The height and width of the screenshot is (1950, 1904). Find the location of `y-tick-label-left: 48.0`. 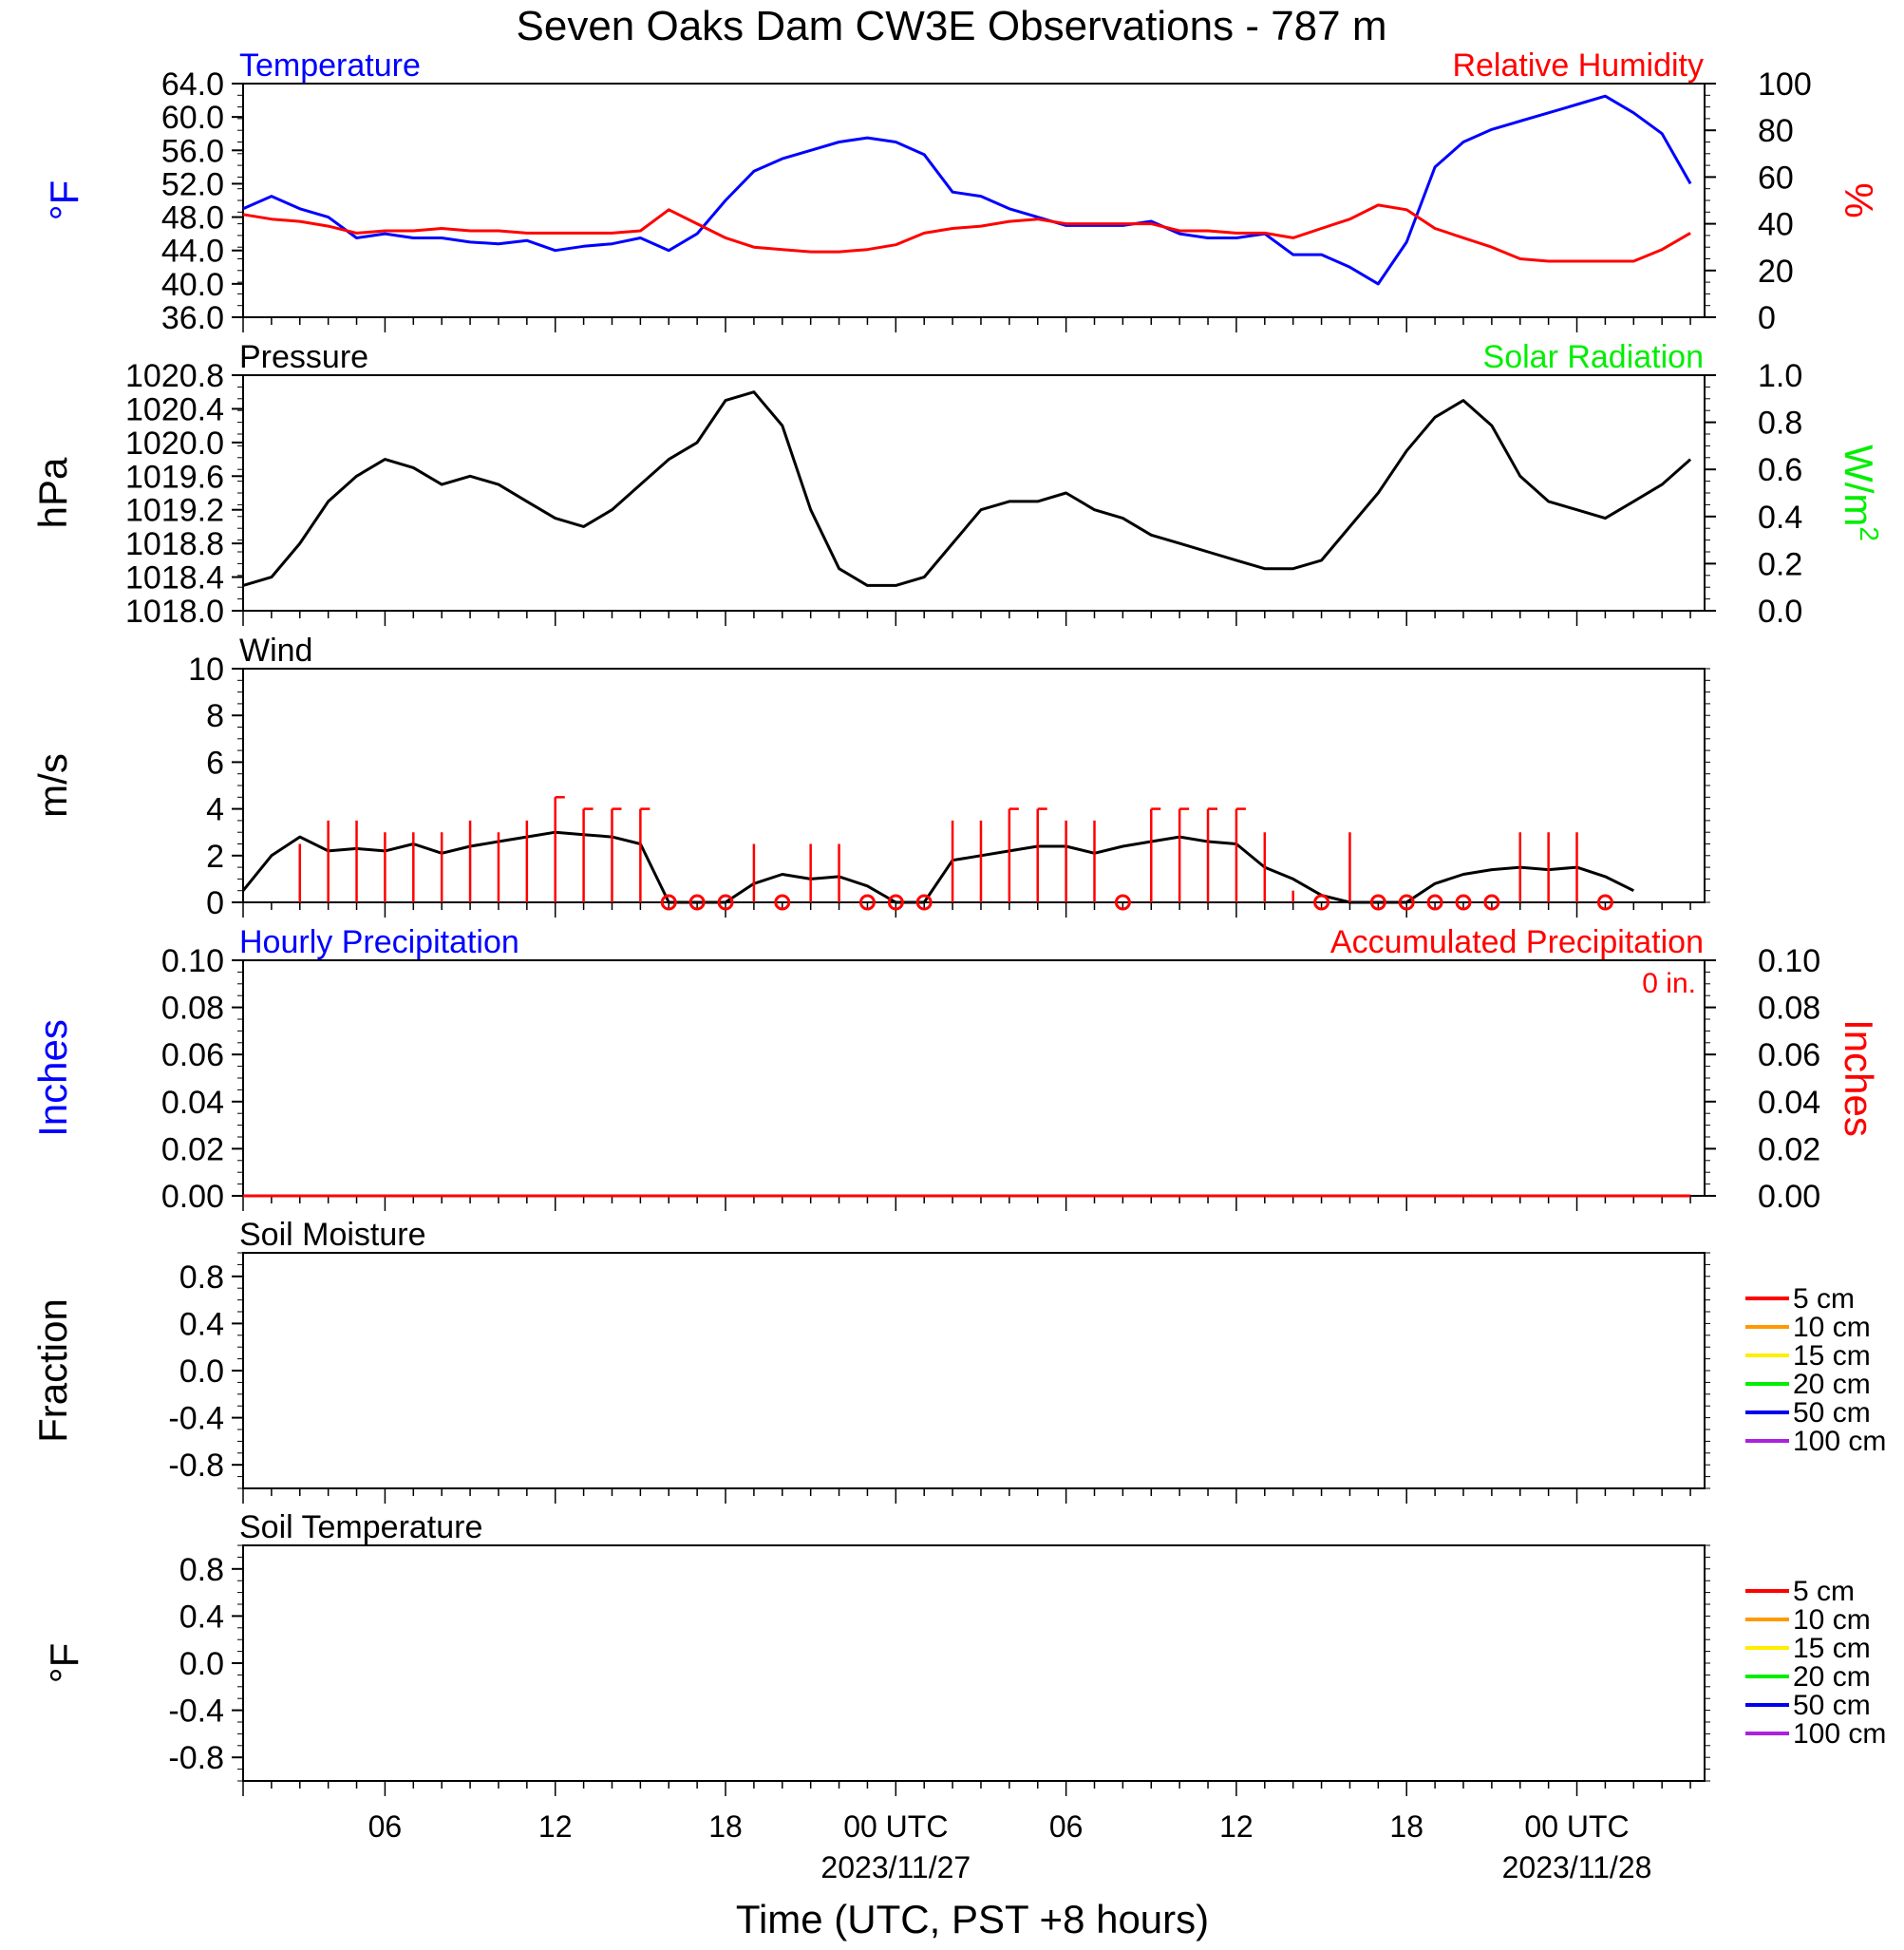

y-tick-label-left: 48.0 is located at coordinates (193, 218).